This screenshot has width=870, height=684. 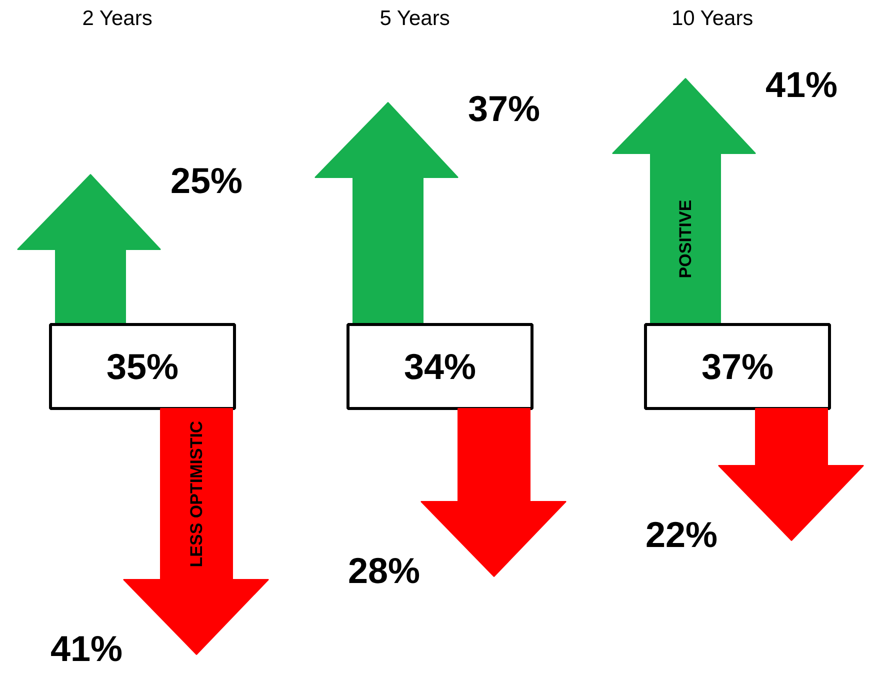 What do you see at coordinates (415, 18) in the screenshot?
I see `category-label: 5 Years` at bounding box center [415, 18].